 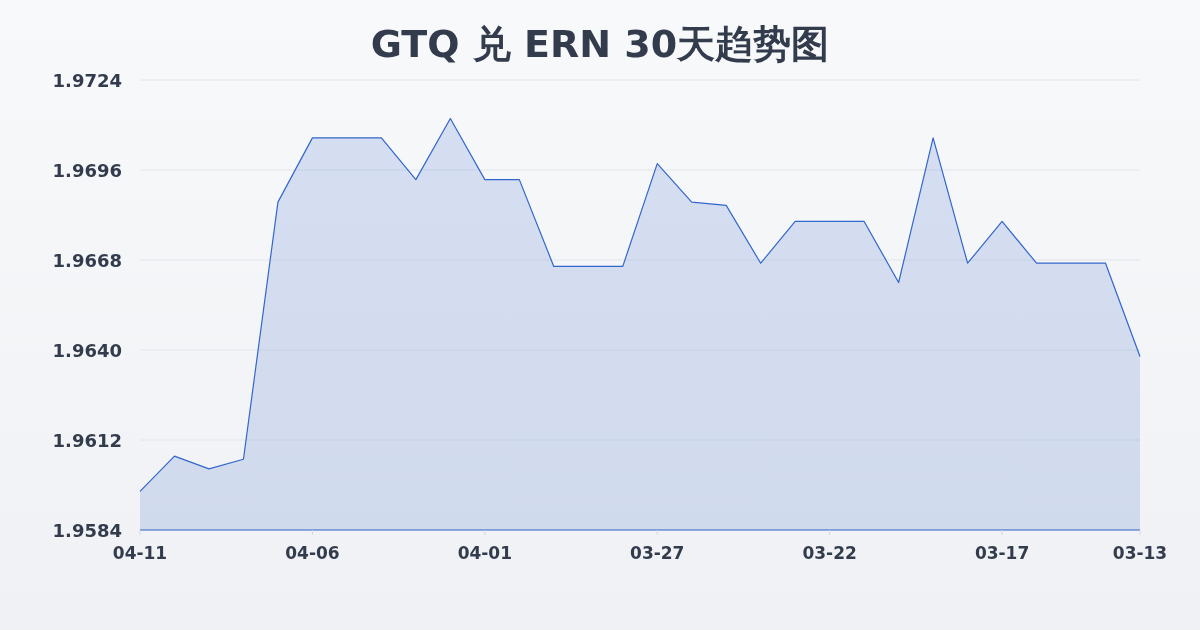 I want to click on x-tick-label: 04-06, so click(x=312, y=553).